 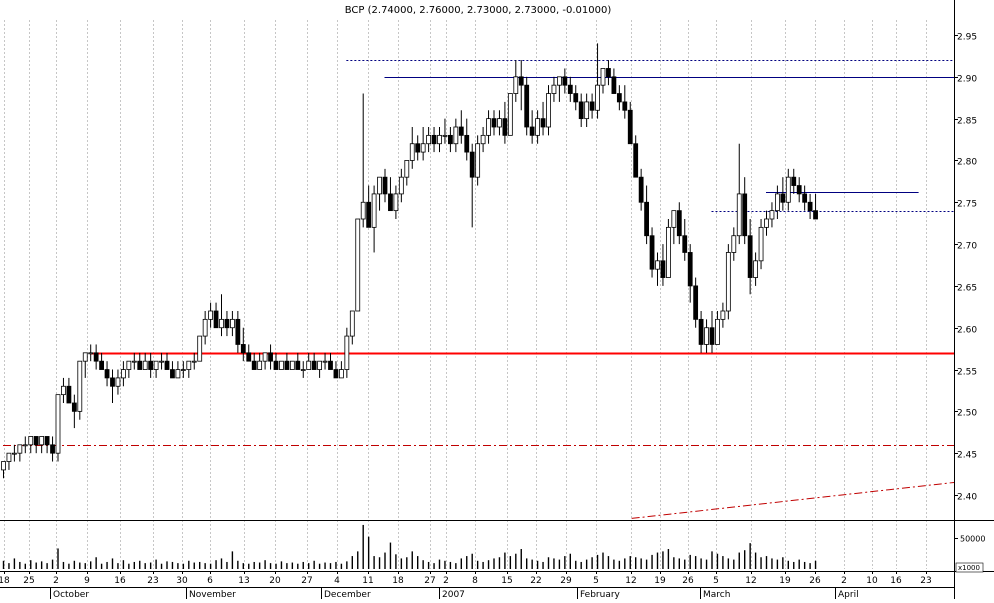 I want to click on date-tick-label: 26, so click(x=815, y=581).